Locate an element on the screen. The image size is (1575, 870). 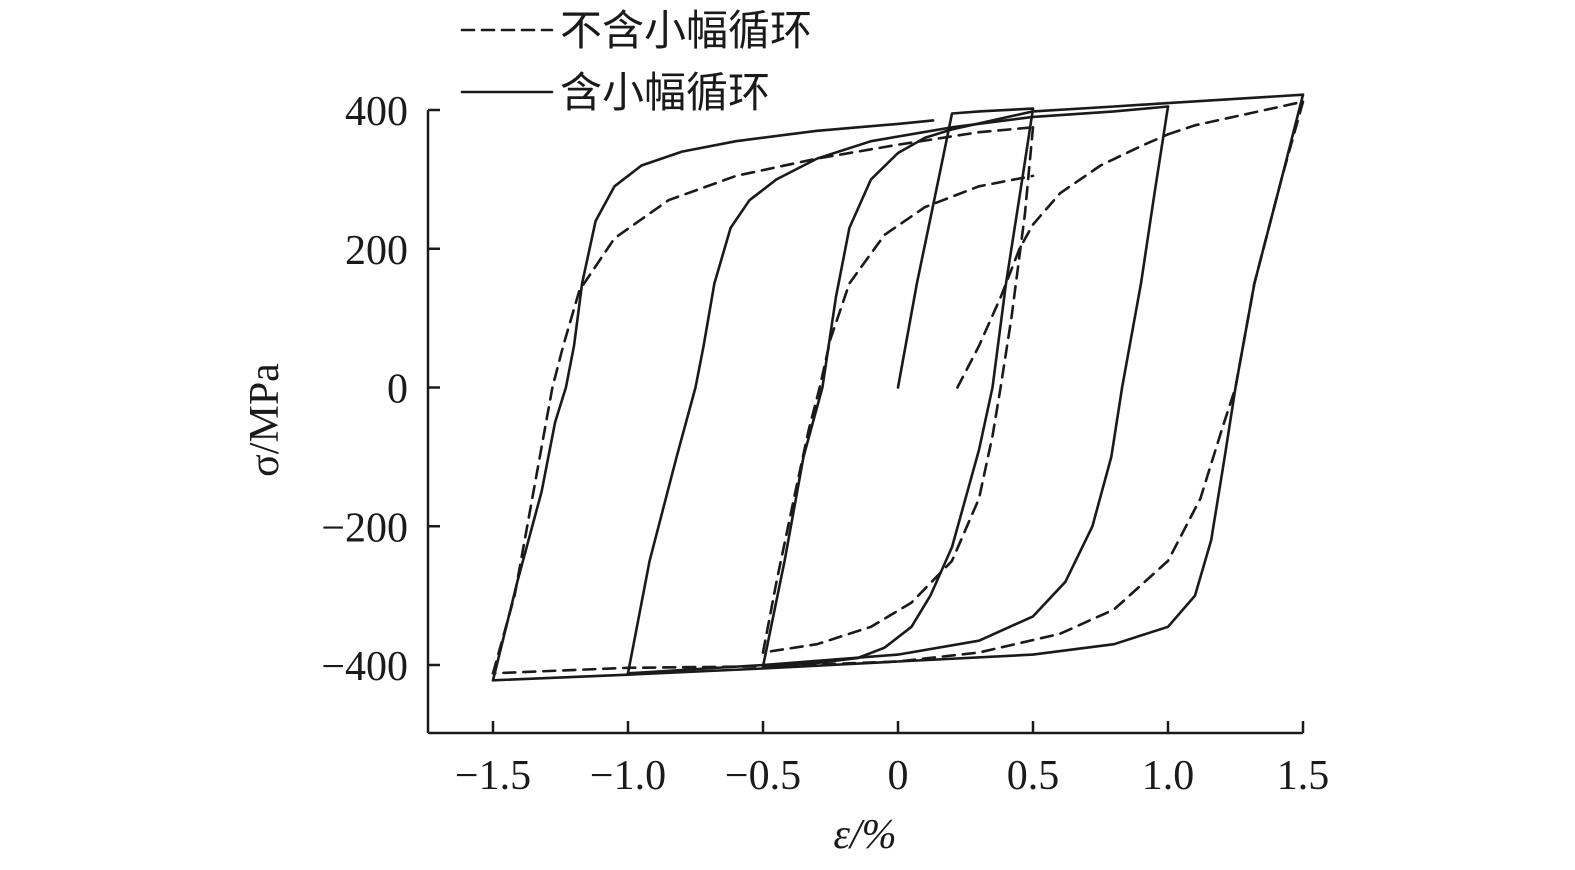
x-tick-label-3: 0 is located at coordinates (898, 776).